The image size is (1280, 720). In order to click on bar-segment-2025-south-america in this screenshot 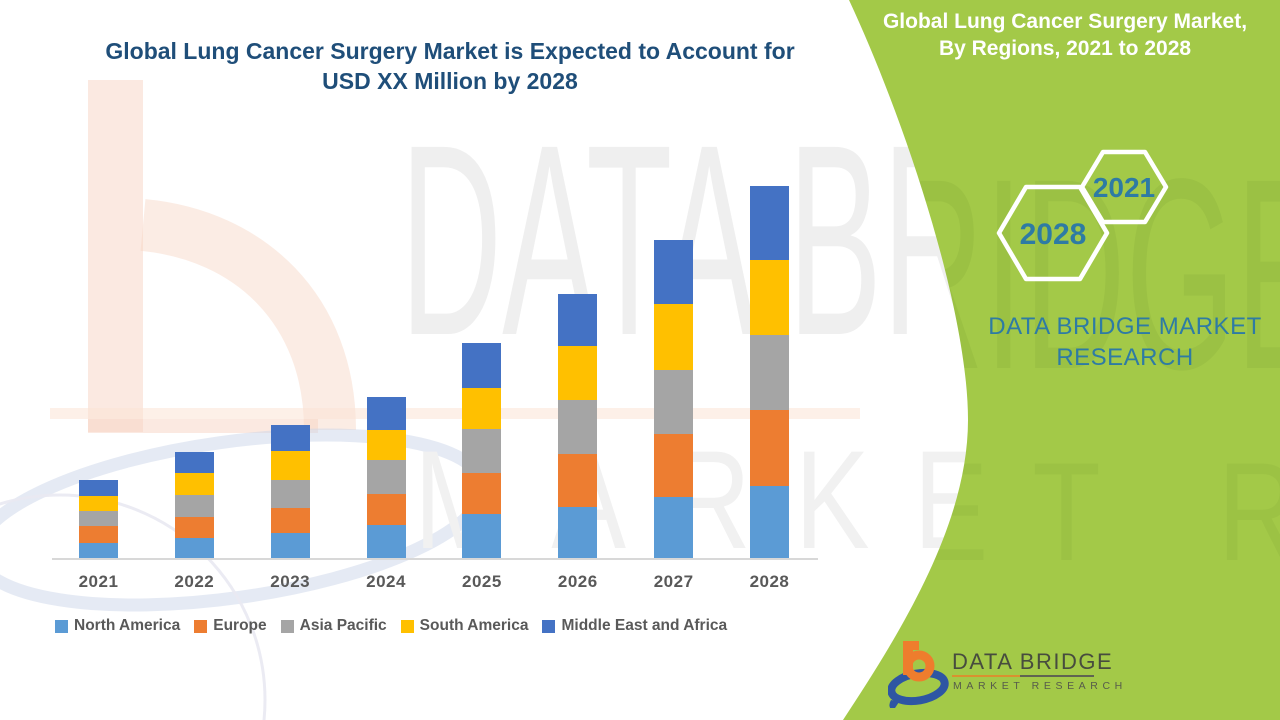, I will do `click(482, 408)`.